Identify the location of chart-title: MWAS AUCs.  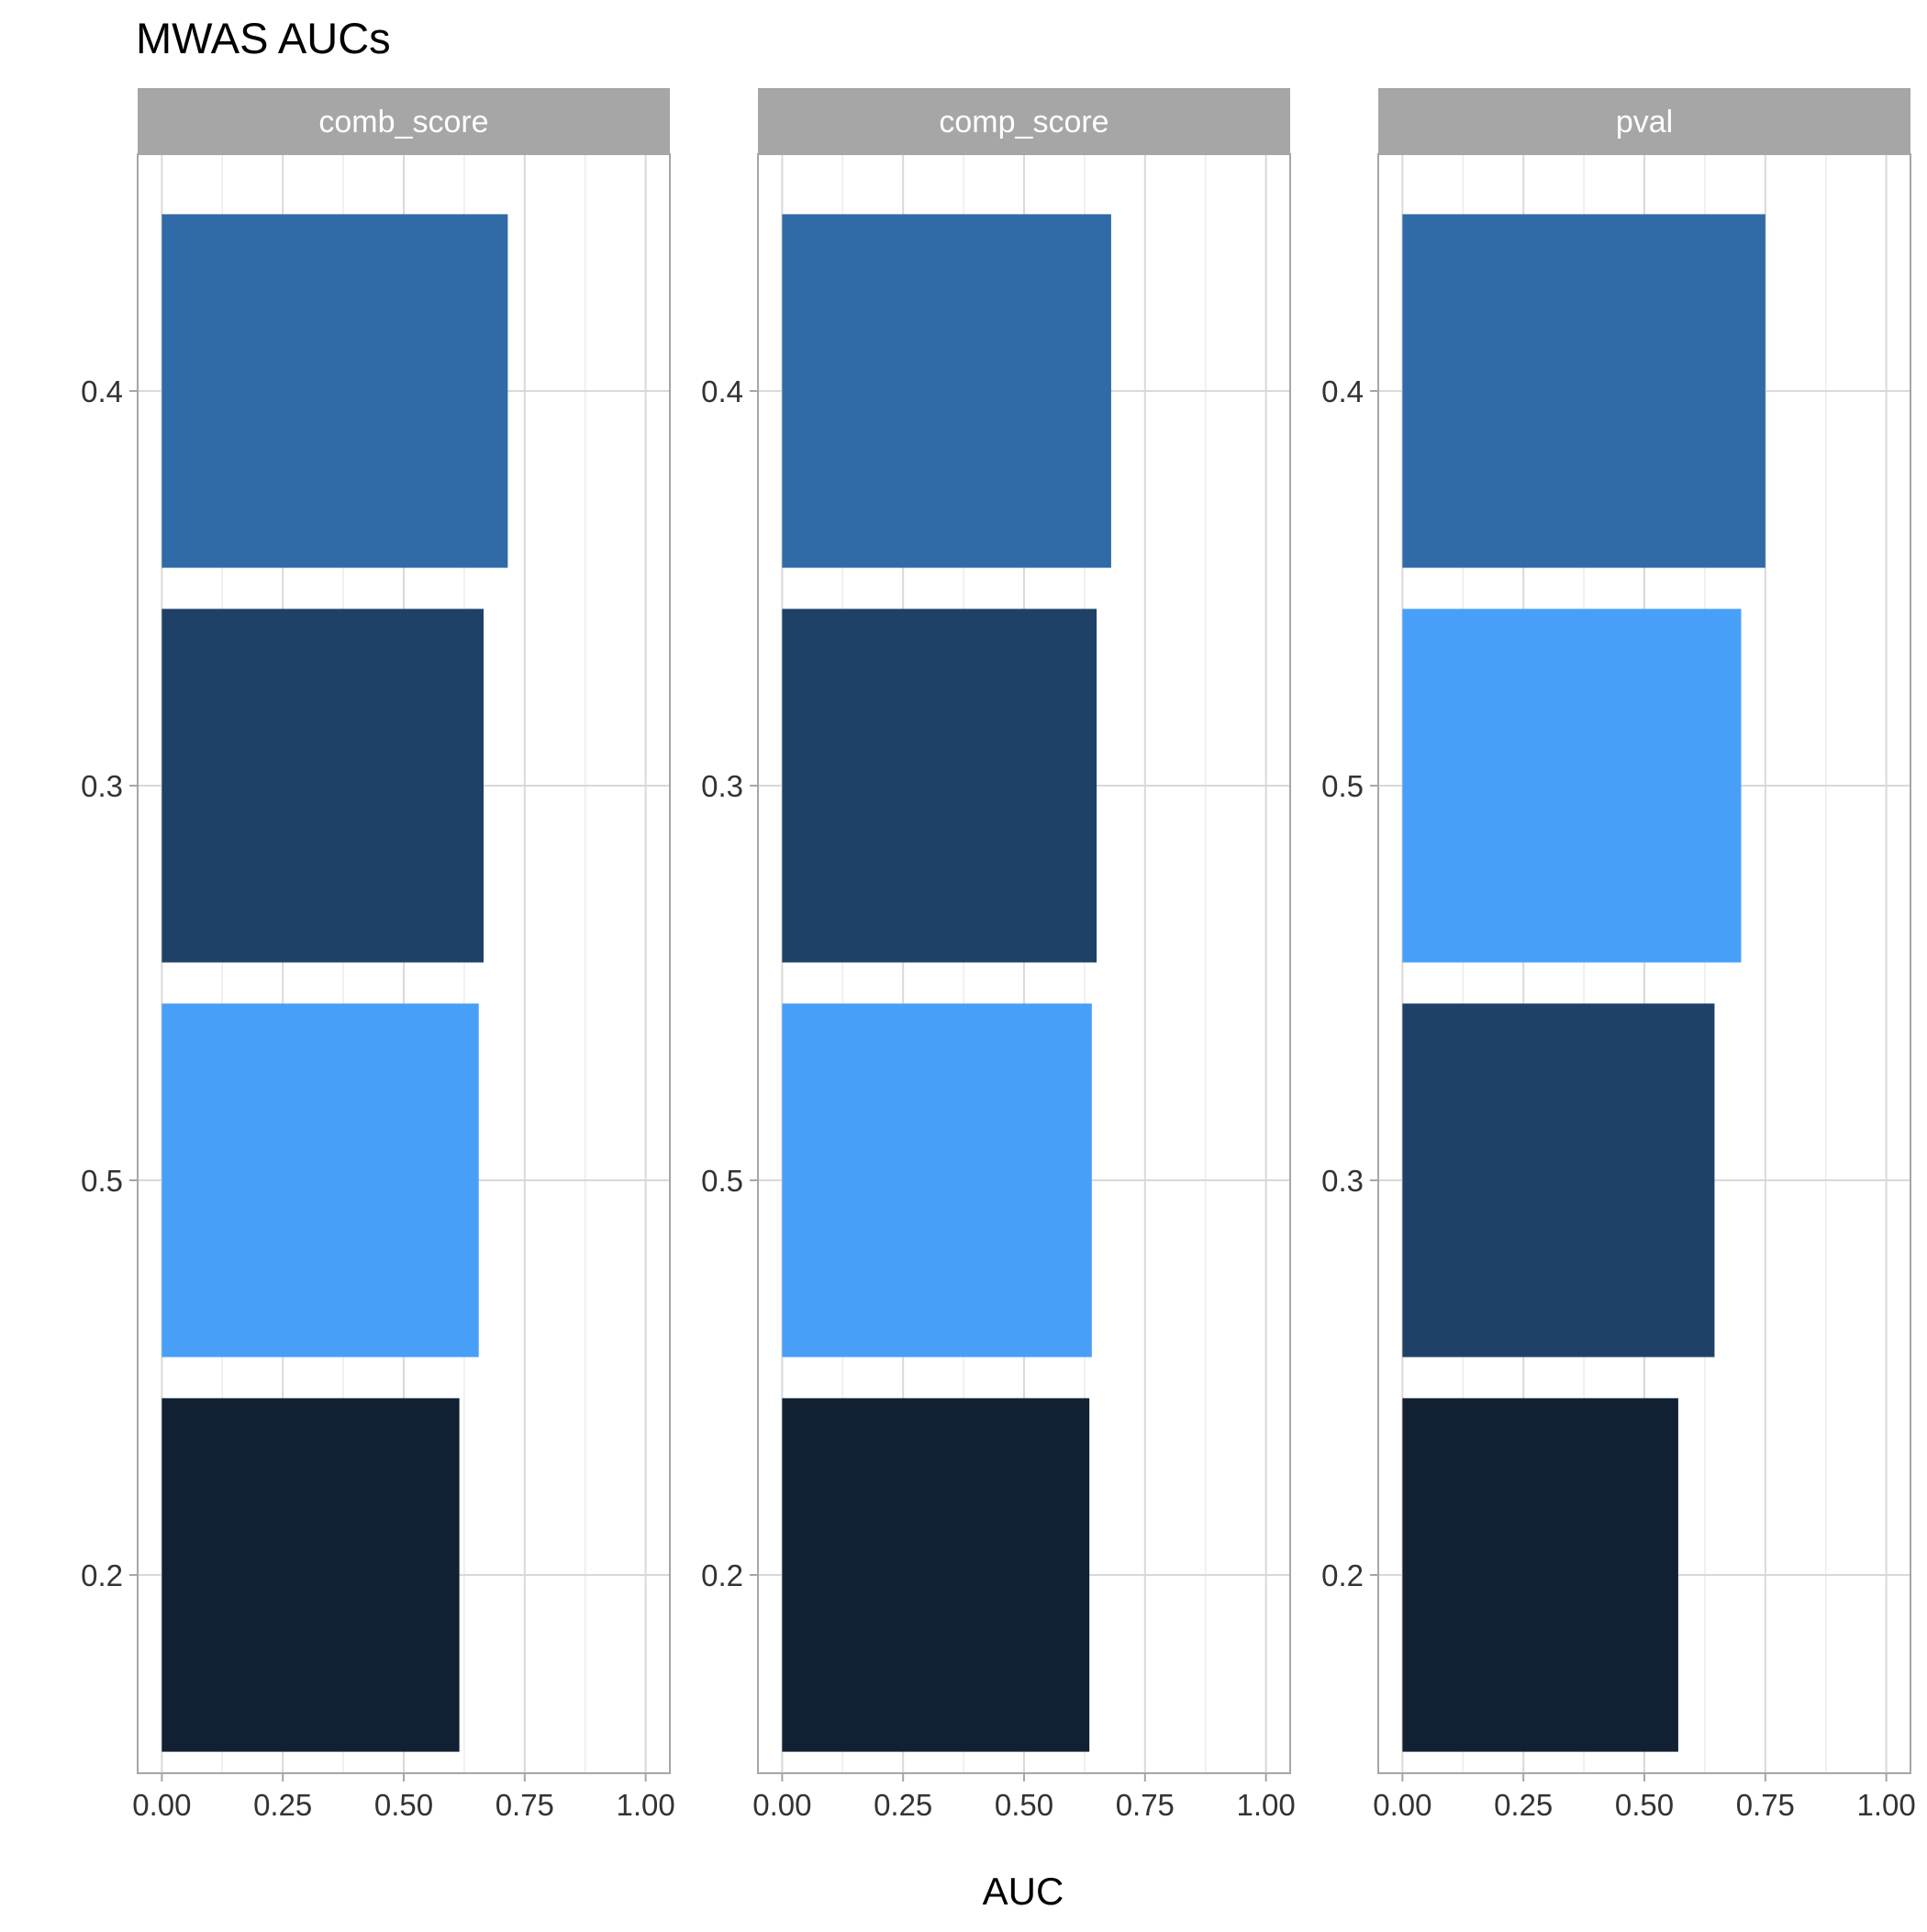
(263, 38).